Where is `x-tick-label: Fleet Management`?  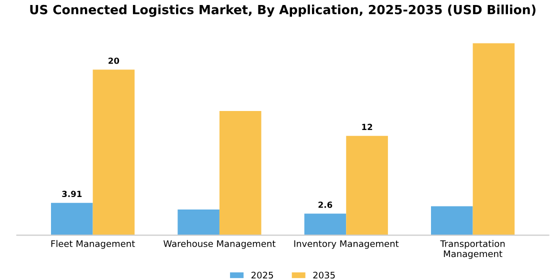
x-tick-label: Fleet Management is located at coordinates (93, 244).